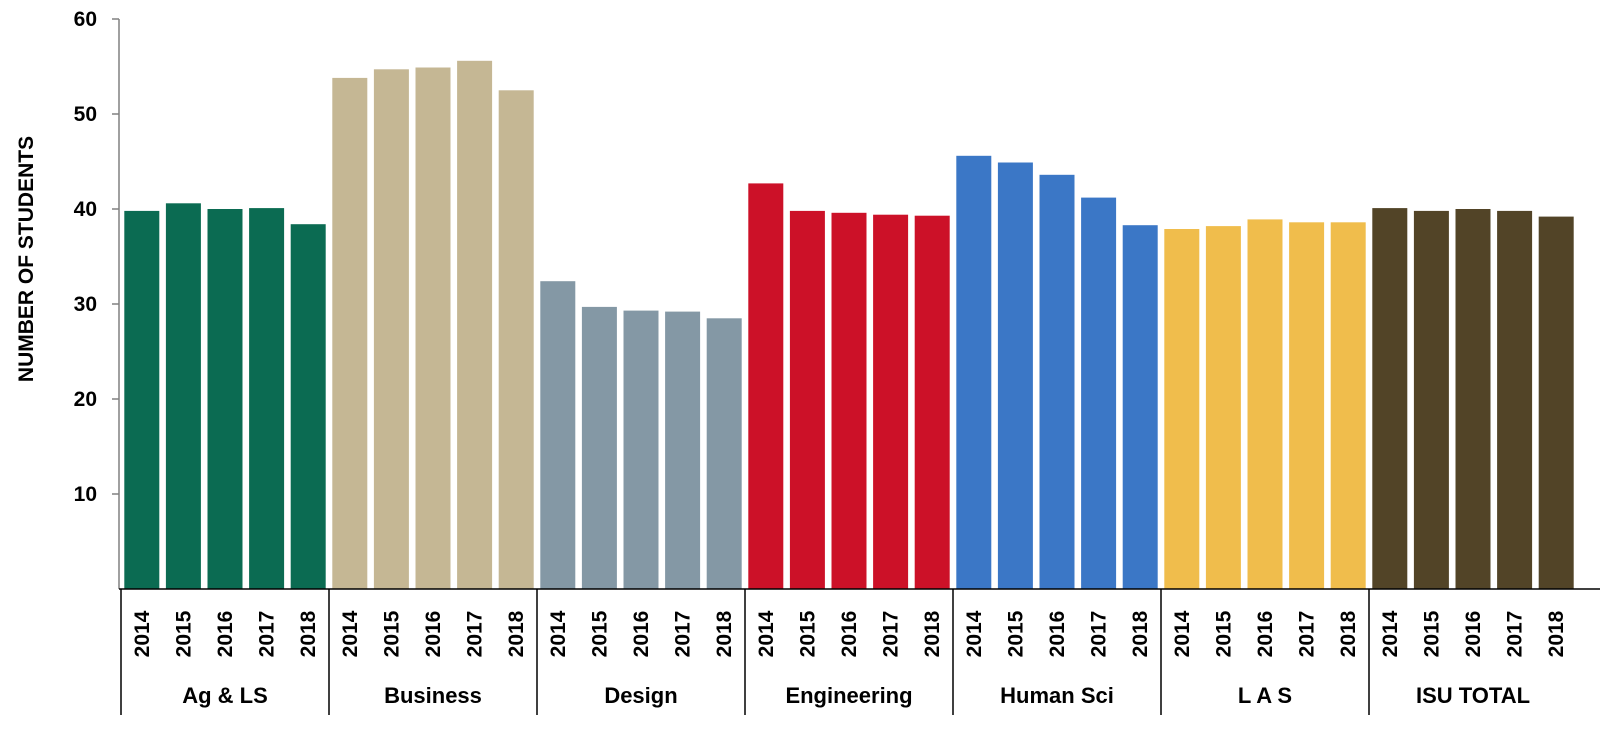  Describe the element at coordinates (1057, 695) in the screenshot. I see `group-label: Human Sci` at that location.